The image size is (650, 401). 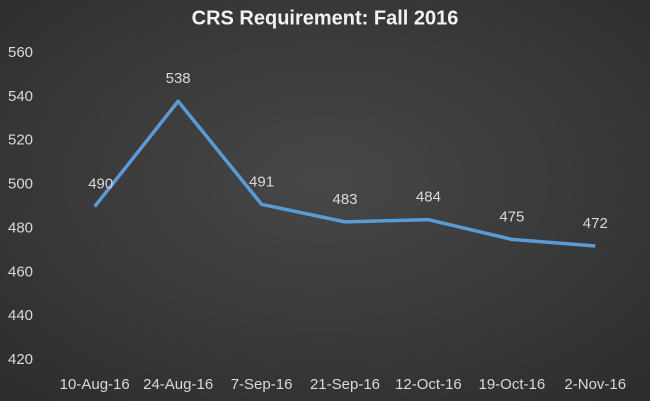 I want to click on x-tick-label: 24-Aug-16, so click(x=178, y=384).